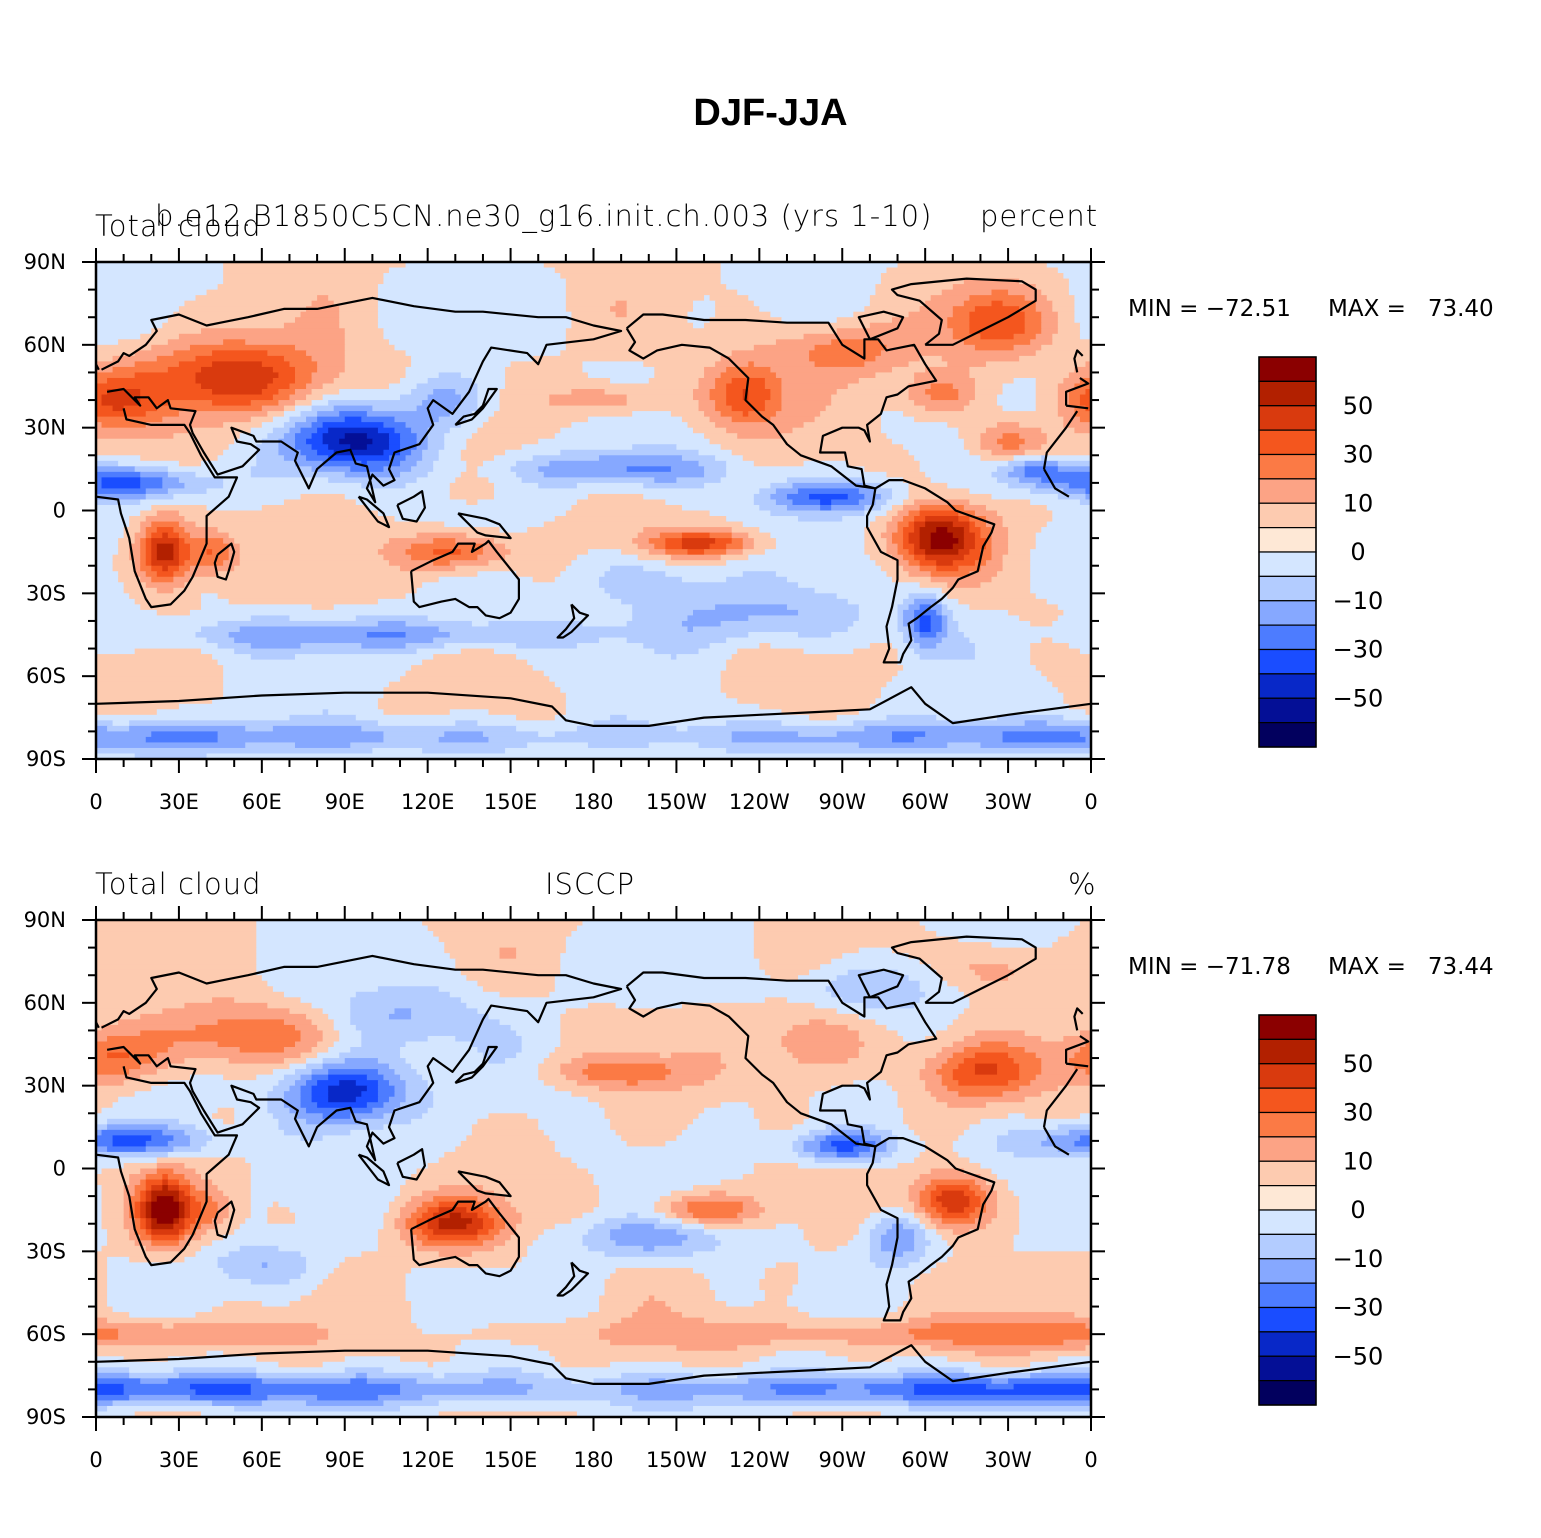 The height and width of the screenshot is (1538, 1541). Describe the element at coordinates (1411, 309) in the screenshot. I see `max-value: MAX = 73.40` at that location.